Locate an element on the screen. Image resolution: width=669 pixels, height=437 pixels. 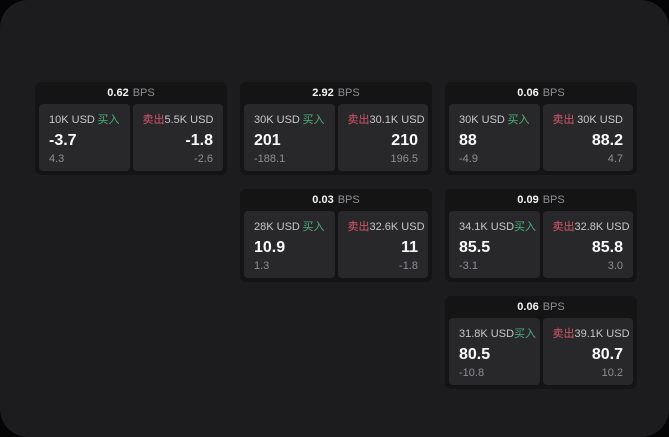
quote-card: 0.06 BPS 30K USD 买入 88 -4.9 卖出 30K USD is located at coordinates (541, 128).